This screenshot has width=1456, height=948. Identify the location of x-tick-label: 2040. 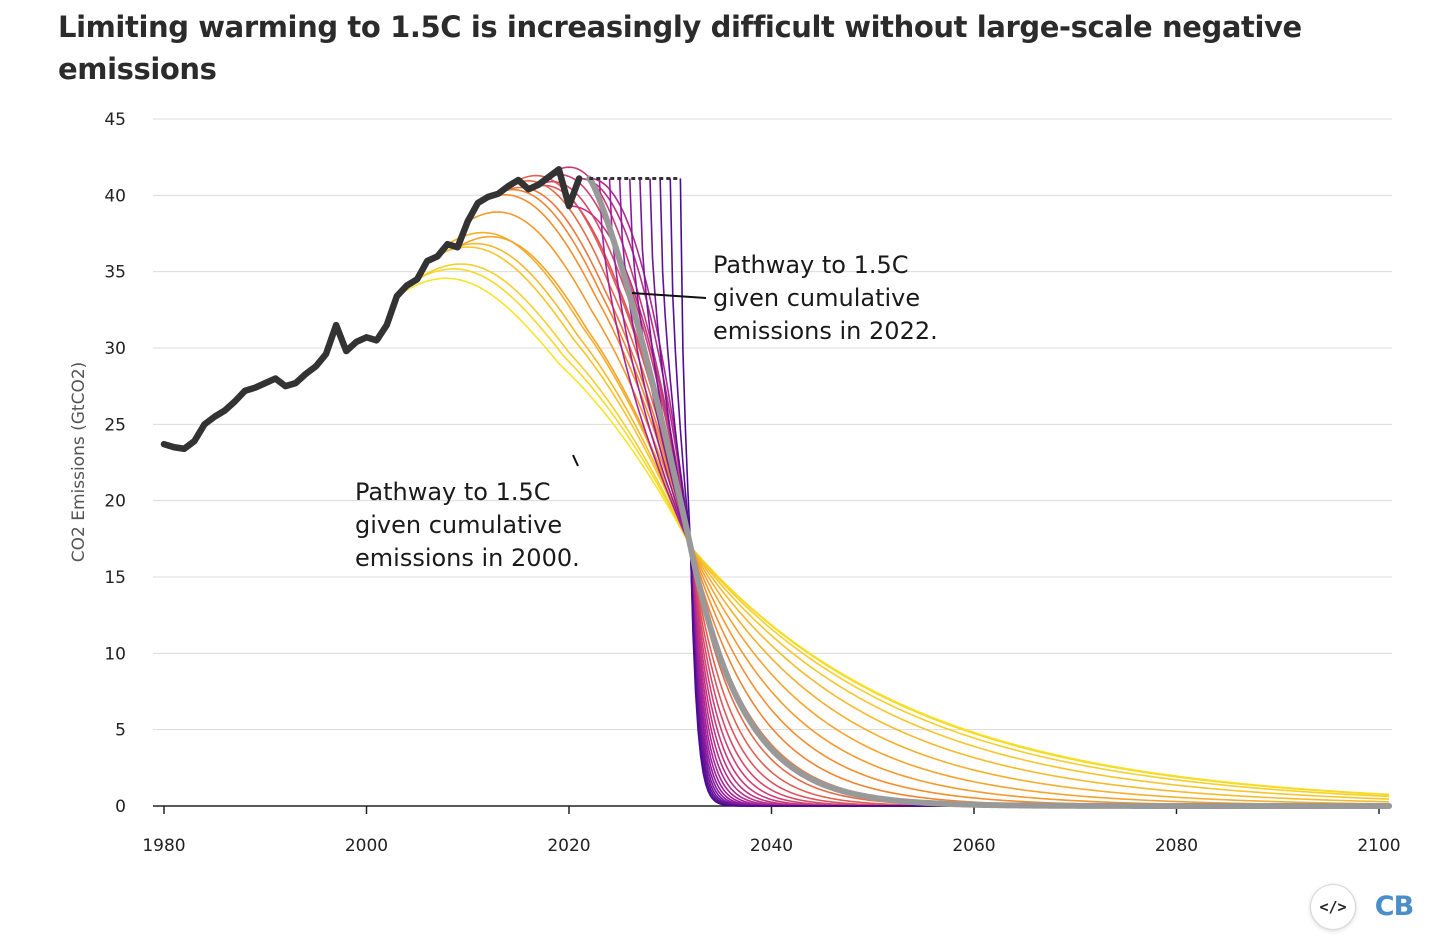
(771, 846).